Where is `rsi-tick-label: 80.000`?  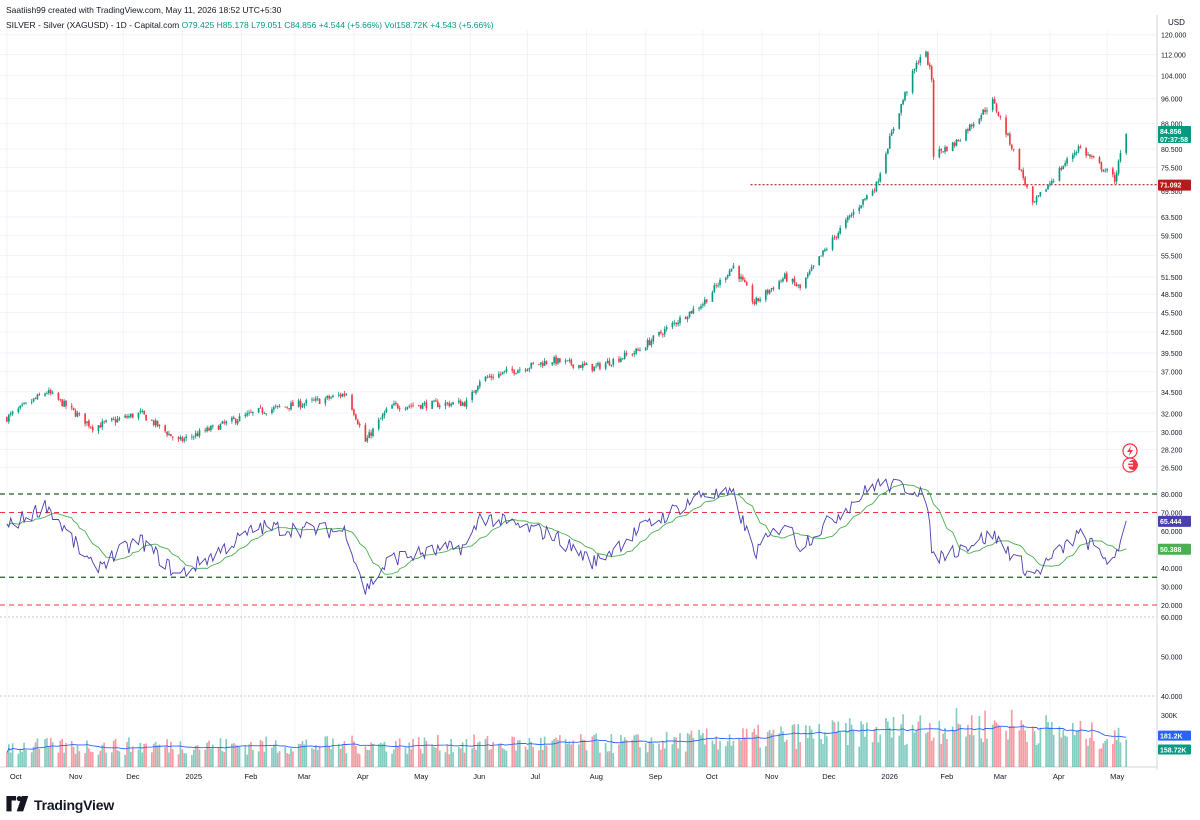 rsi-tick-label: 80.000 is located at coordinates (1172, 495).